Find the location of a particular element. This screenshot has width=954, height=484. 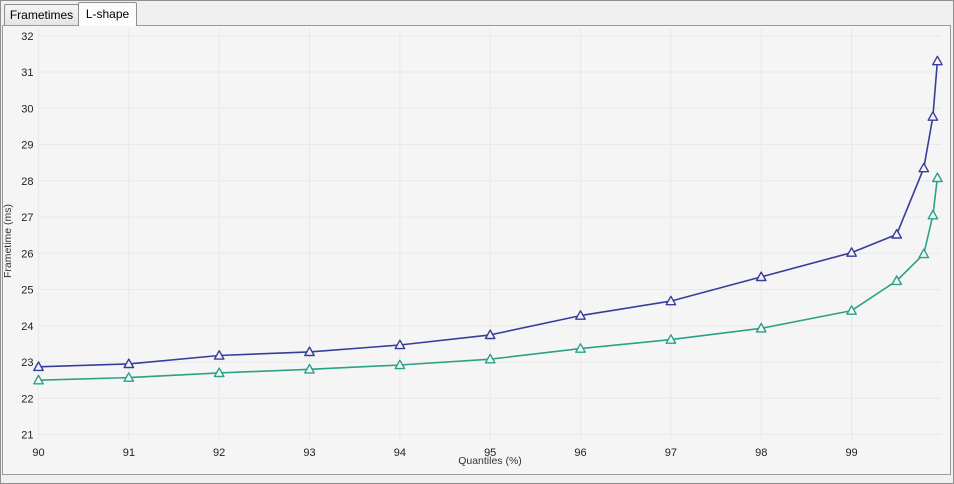

y-tick-label: 26 is located at coordinates (27, 254).